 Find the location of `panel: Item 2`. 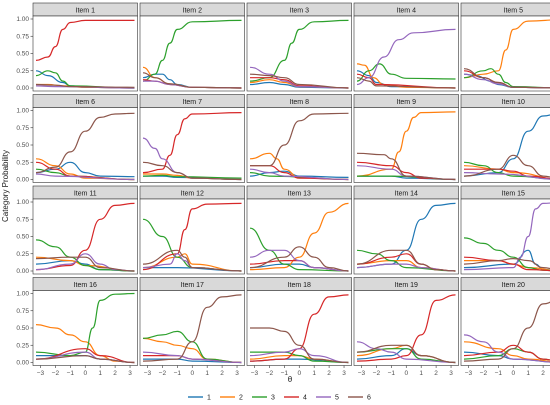

panel: Item 2 is located at coordinates (192, 47).